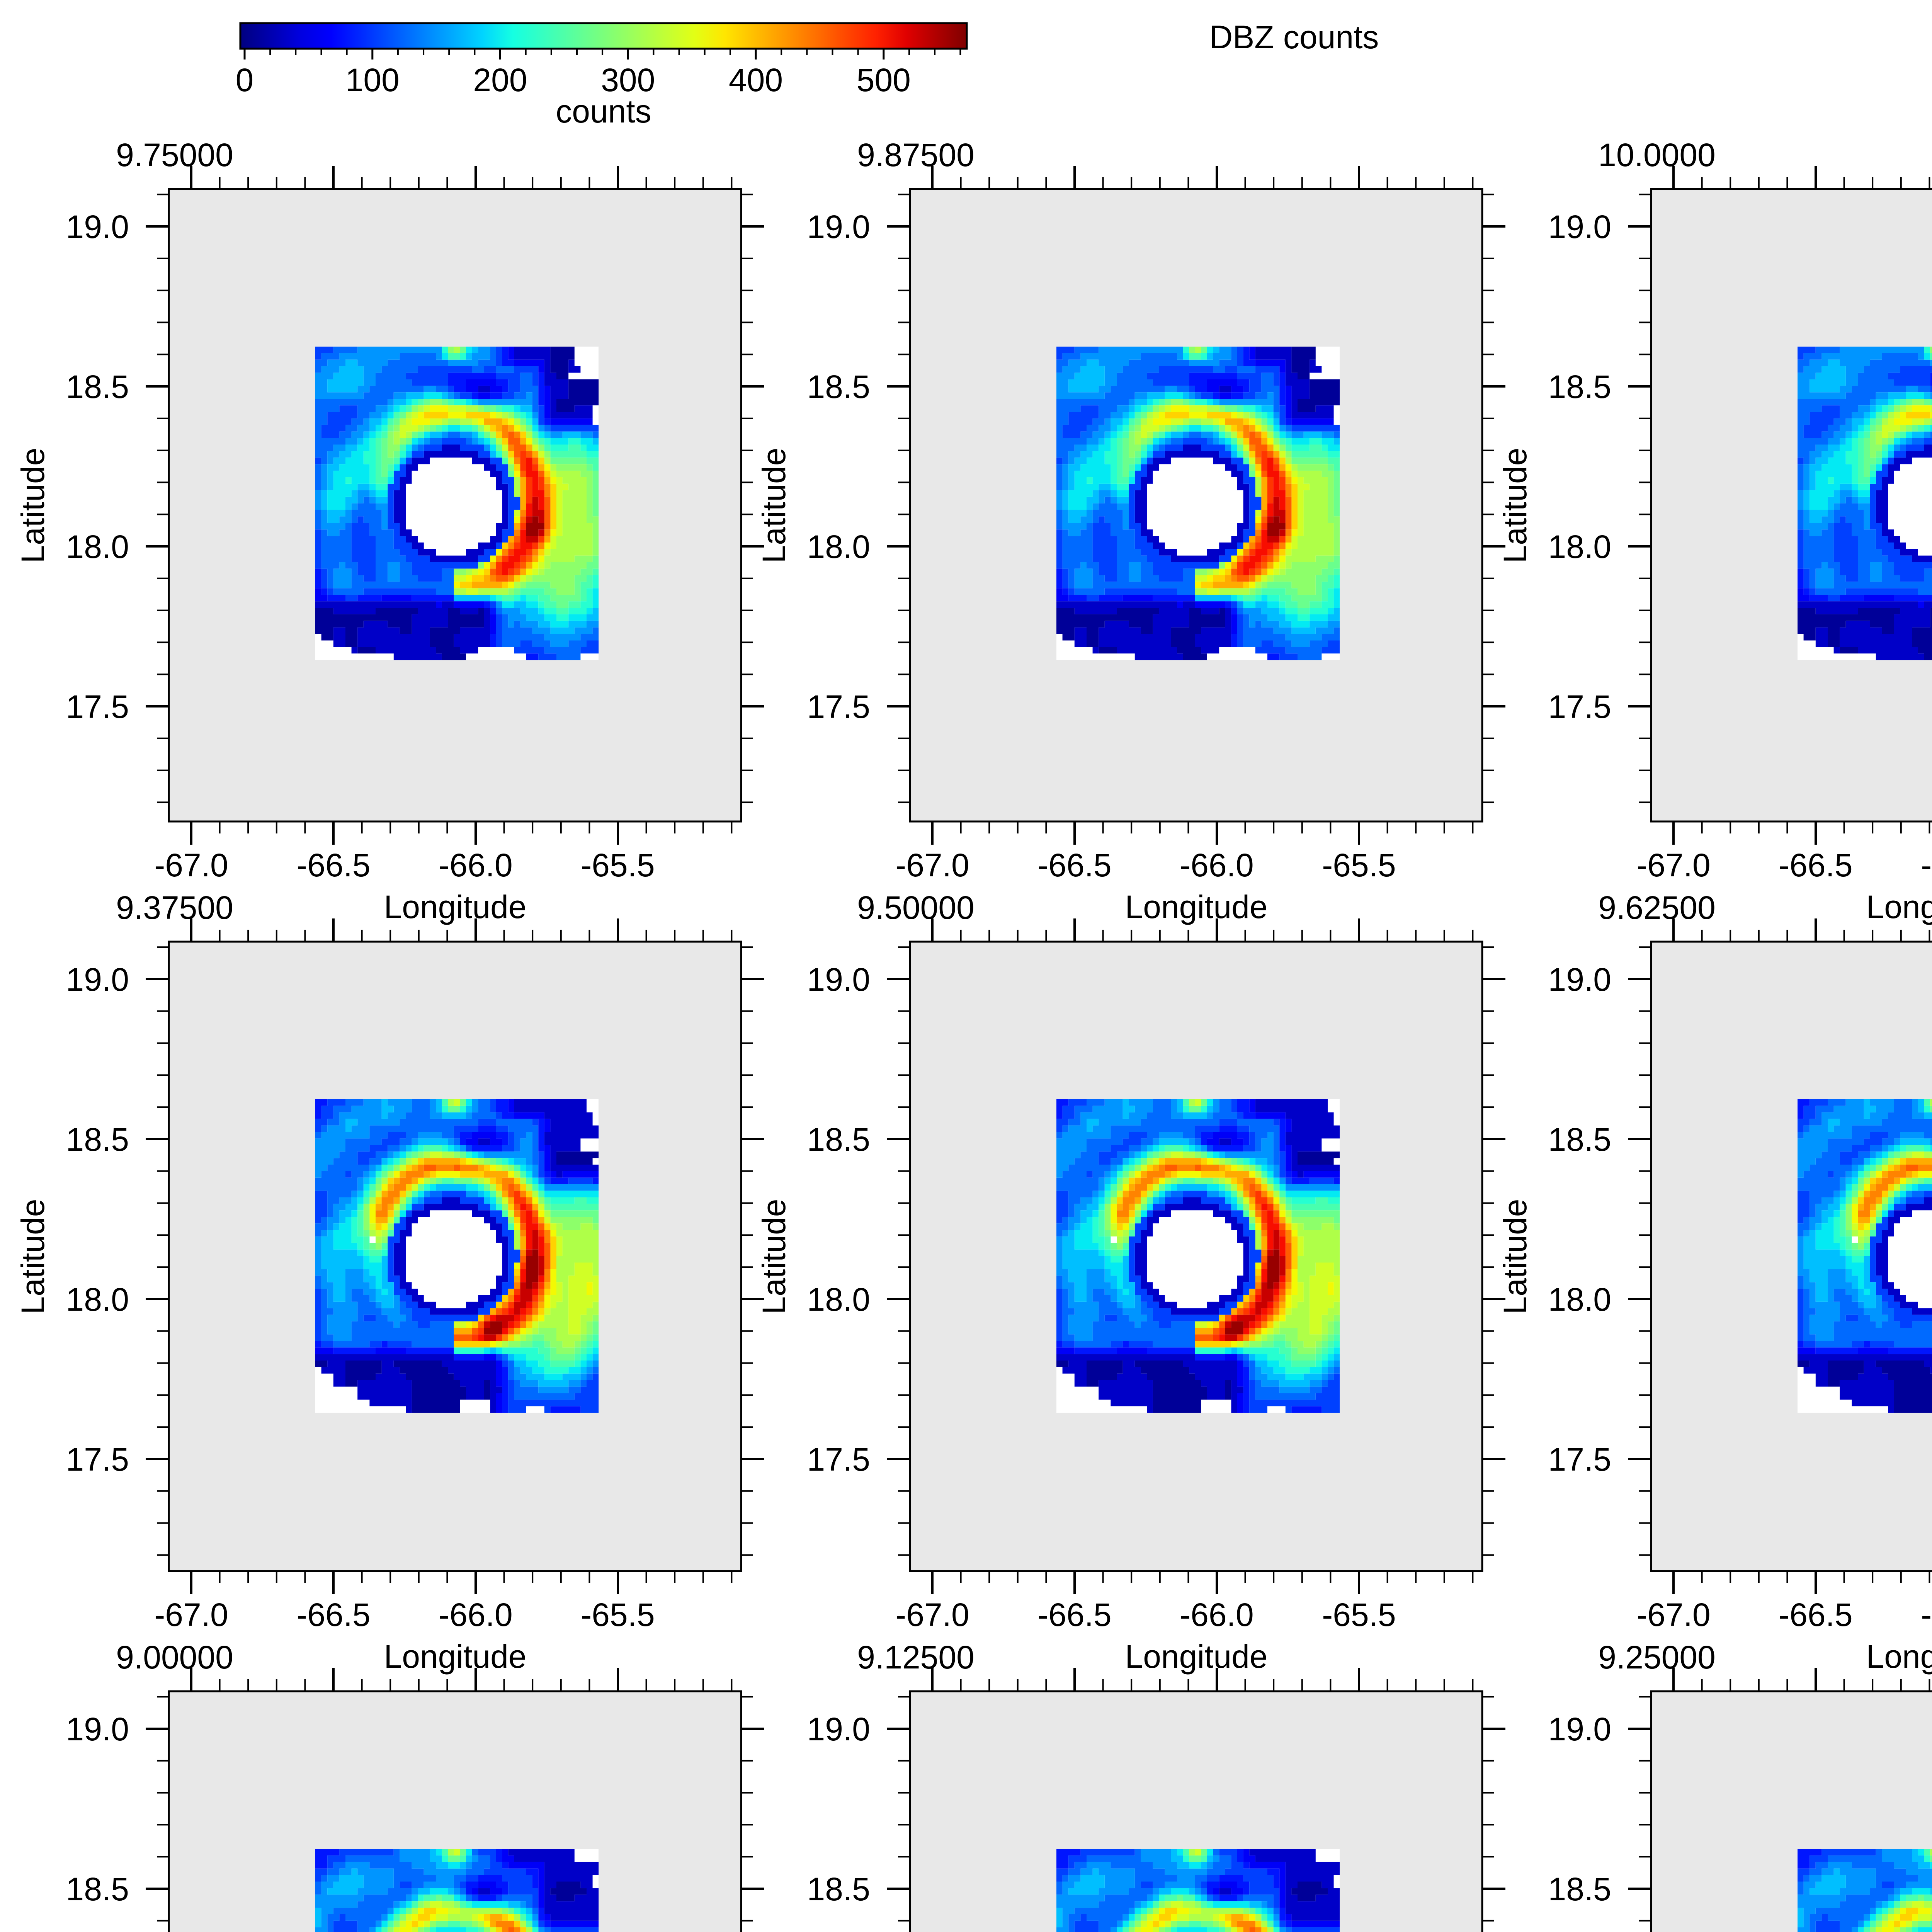  Describe the element at coordinates (916, 1657) in the screenshot. I see `svg-text: 9.12500` at that location.